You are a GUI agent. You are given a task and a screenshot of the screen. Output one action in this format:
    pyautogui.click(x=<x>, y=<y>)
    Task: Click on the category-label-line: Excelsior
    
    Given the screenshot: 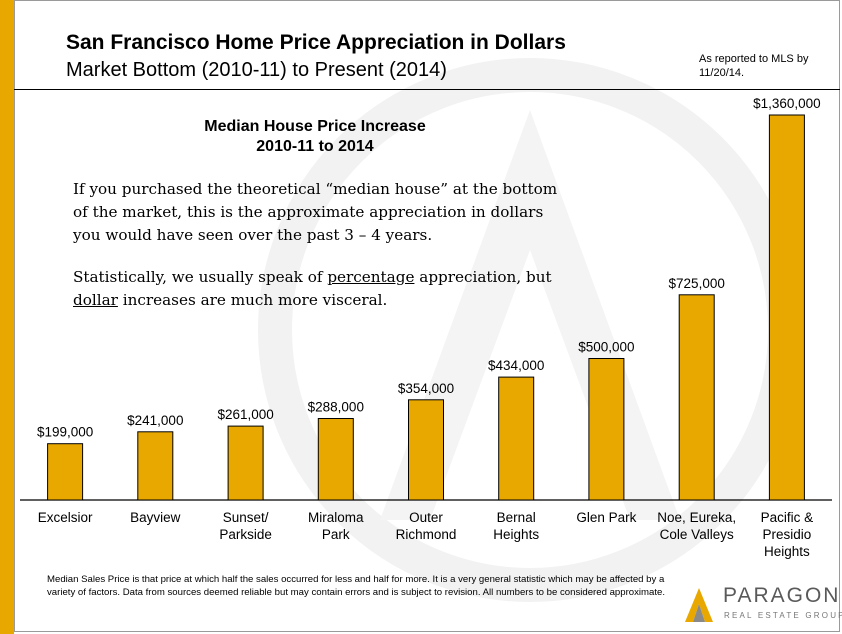 What is the action you would take?
    pyautogui.click(x=65, y=517)
    